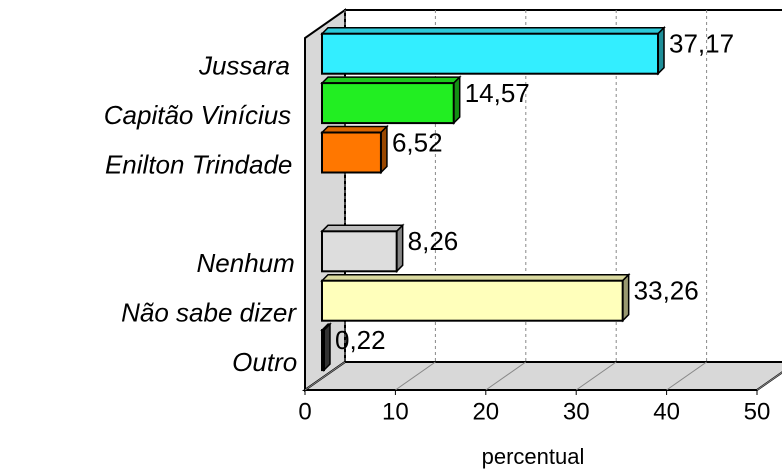 The height and width of the screenshot is (474, 782). Describe the element at coordinates (417, 142) in the screenshot. I see `value-label: 6,52` at that location.